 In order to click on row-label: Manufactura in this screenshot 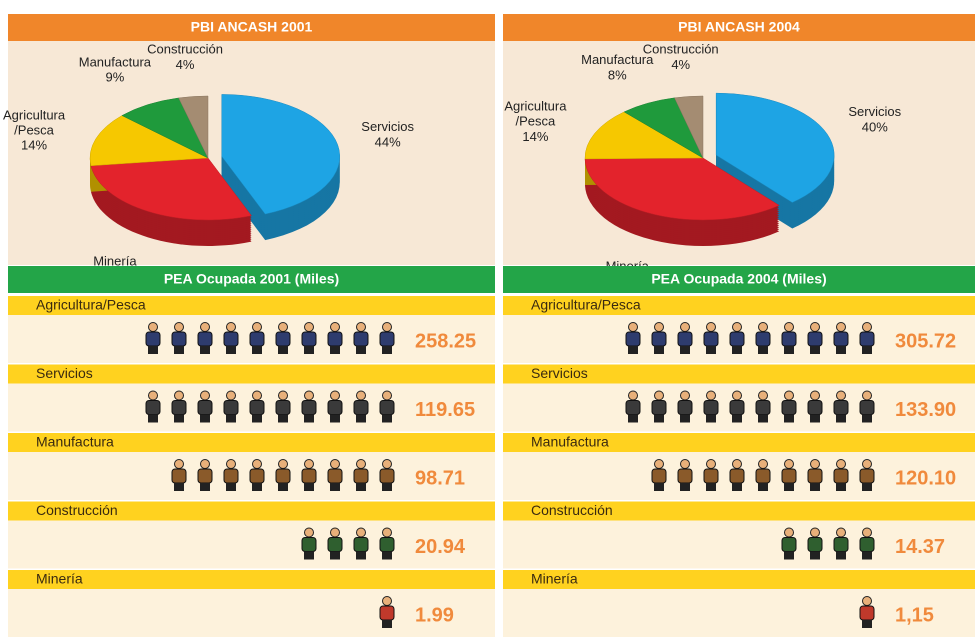, I will do `click(75, 442)`.